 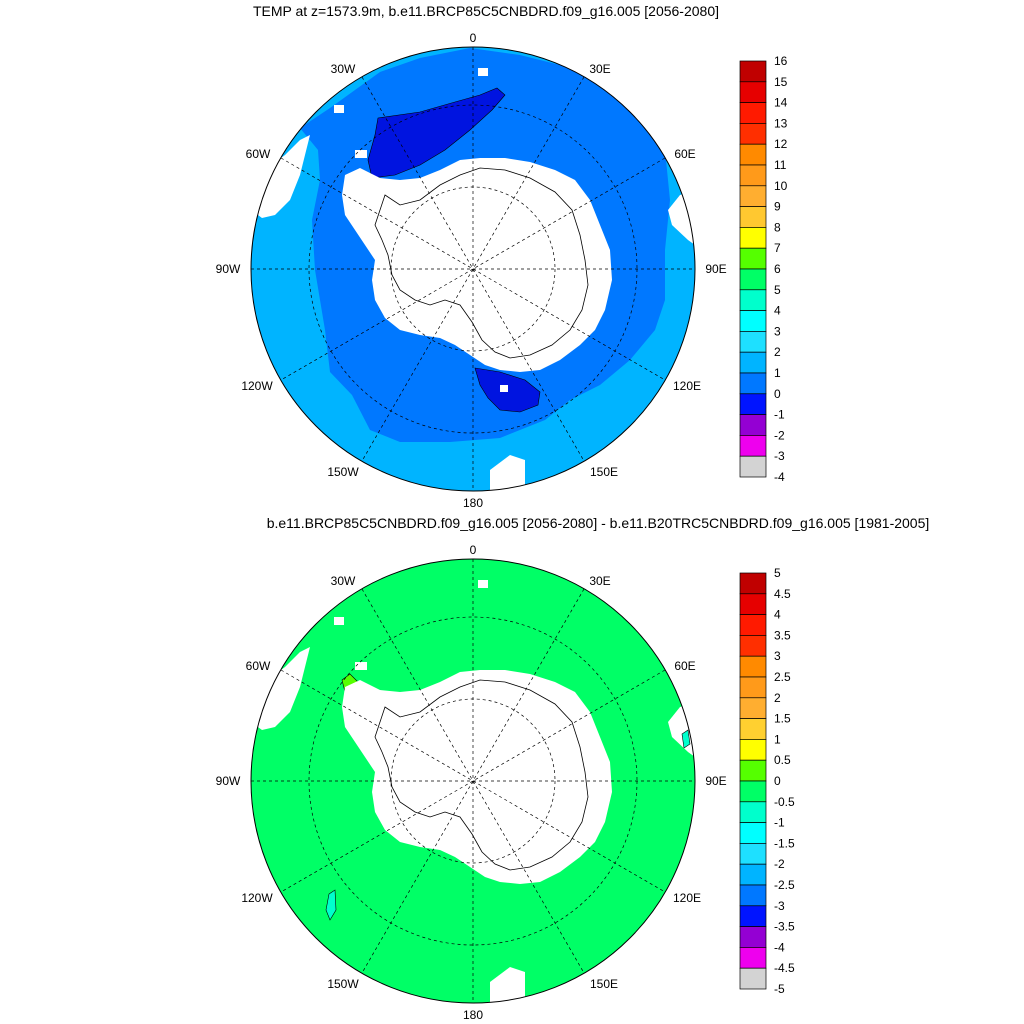 What do you see at coordinates (781, 186) in the screenshot?
I see `colorbar-label: 10` at bounding box center [781, 186].